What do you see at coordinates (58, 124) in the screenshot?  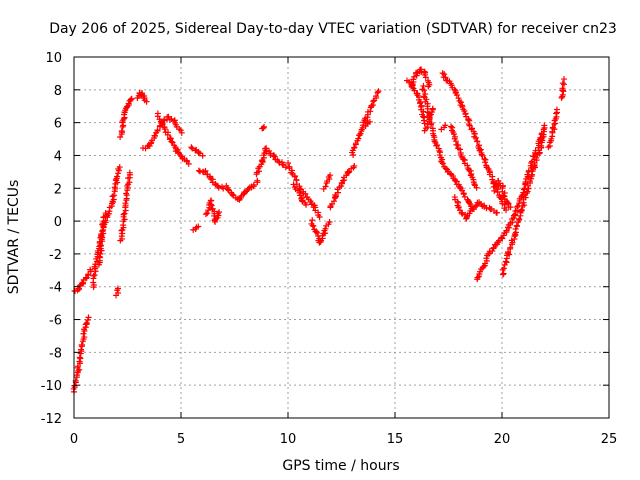 I see `y-tick-label: 6` at bounding box center [58, 124].